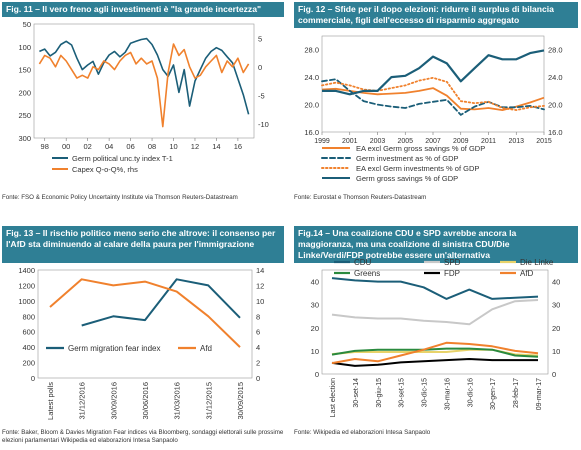 The width and height of the screenshot is (581, 450). What do you see at coordinates (315, 328) in the screenshot?
I see `left-tick-label: 20` at bounding box center [315, 328].